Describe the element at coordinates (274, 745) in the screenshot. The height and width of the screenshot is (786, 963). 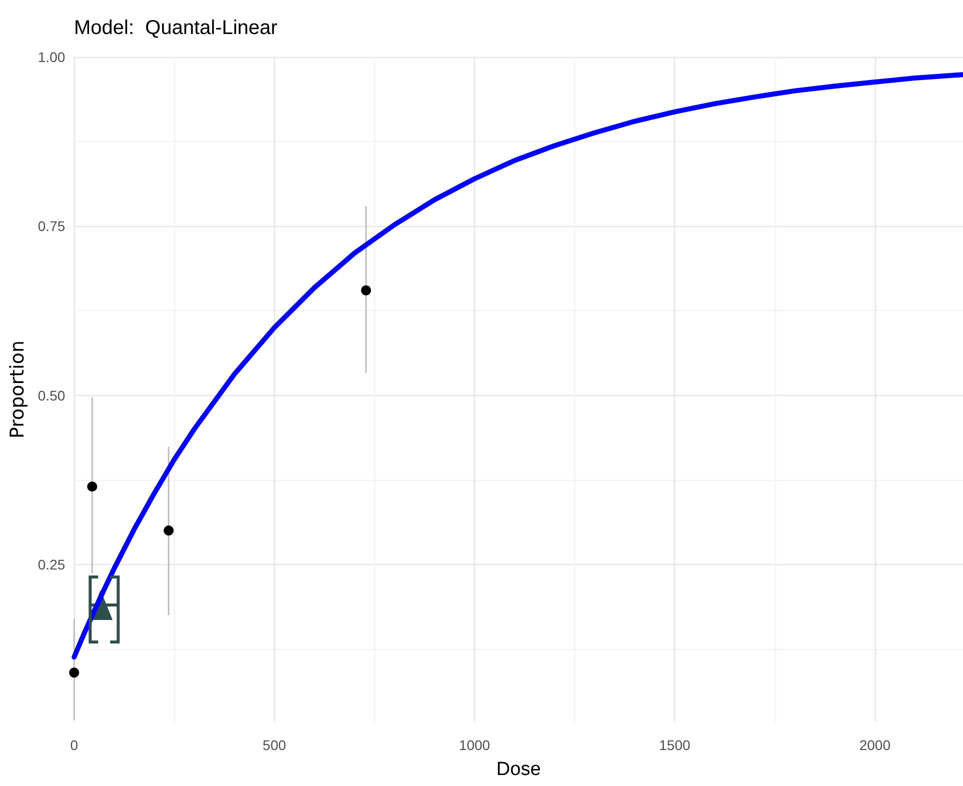
I see `x-tick-label: 500` at that location.